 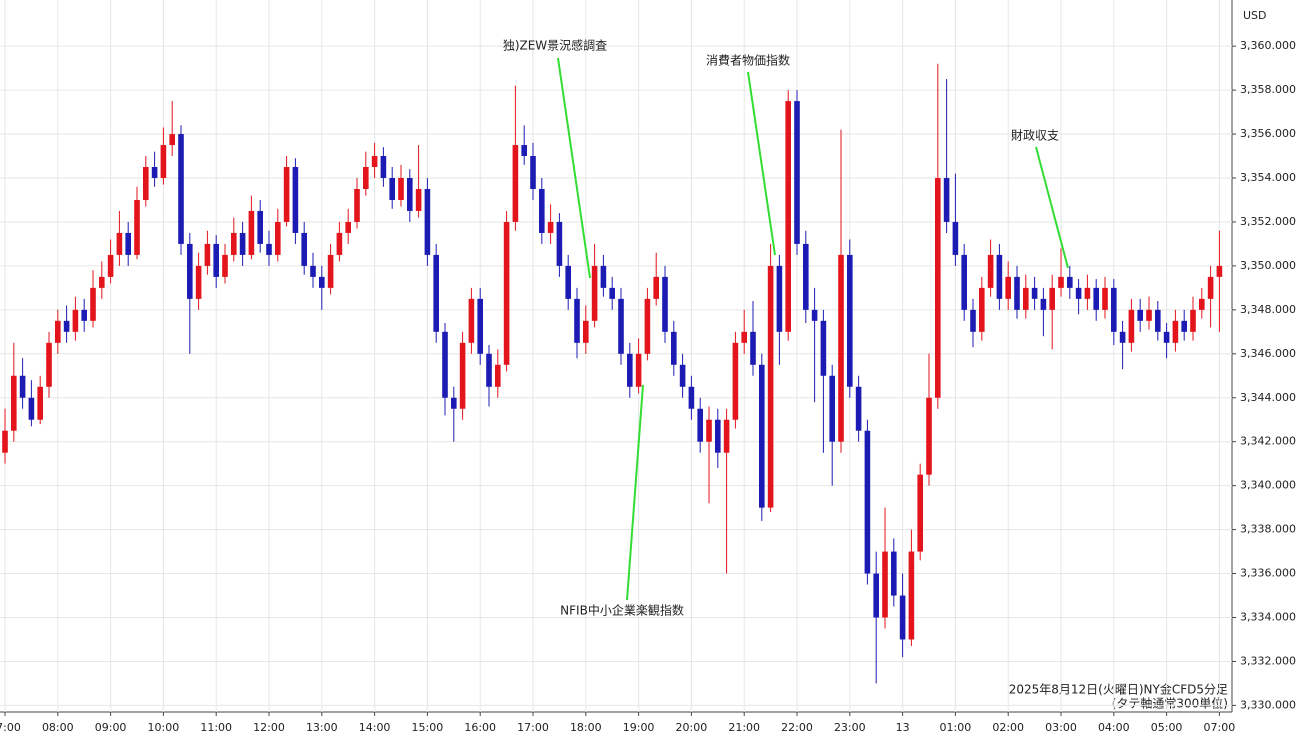 I want to click on x-tick-label: 10:00, so click(x=164, y=727).